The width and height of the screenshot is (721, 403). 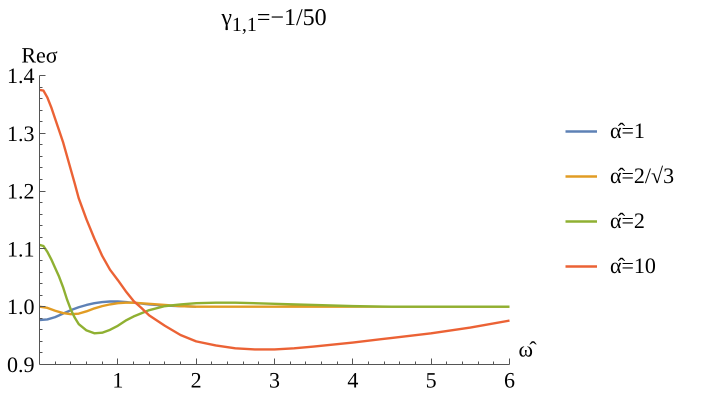 I want to click on y-tick-label: 1.1, so click(x=20, y=249).